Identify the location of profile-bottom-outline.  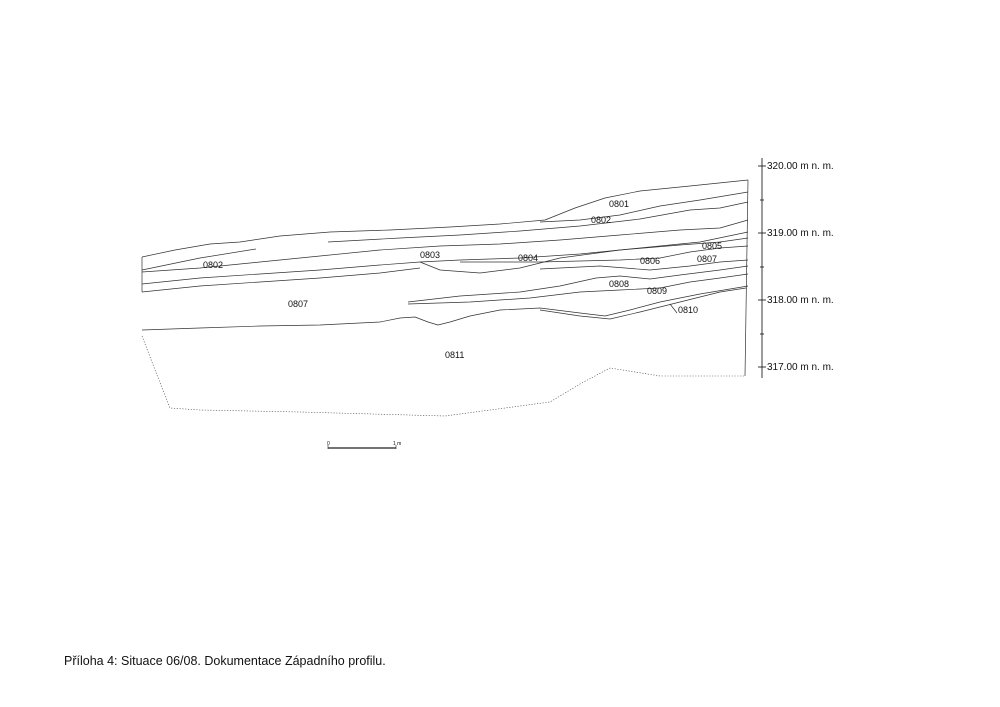
(442, 376).